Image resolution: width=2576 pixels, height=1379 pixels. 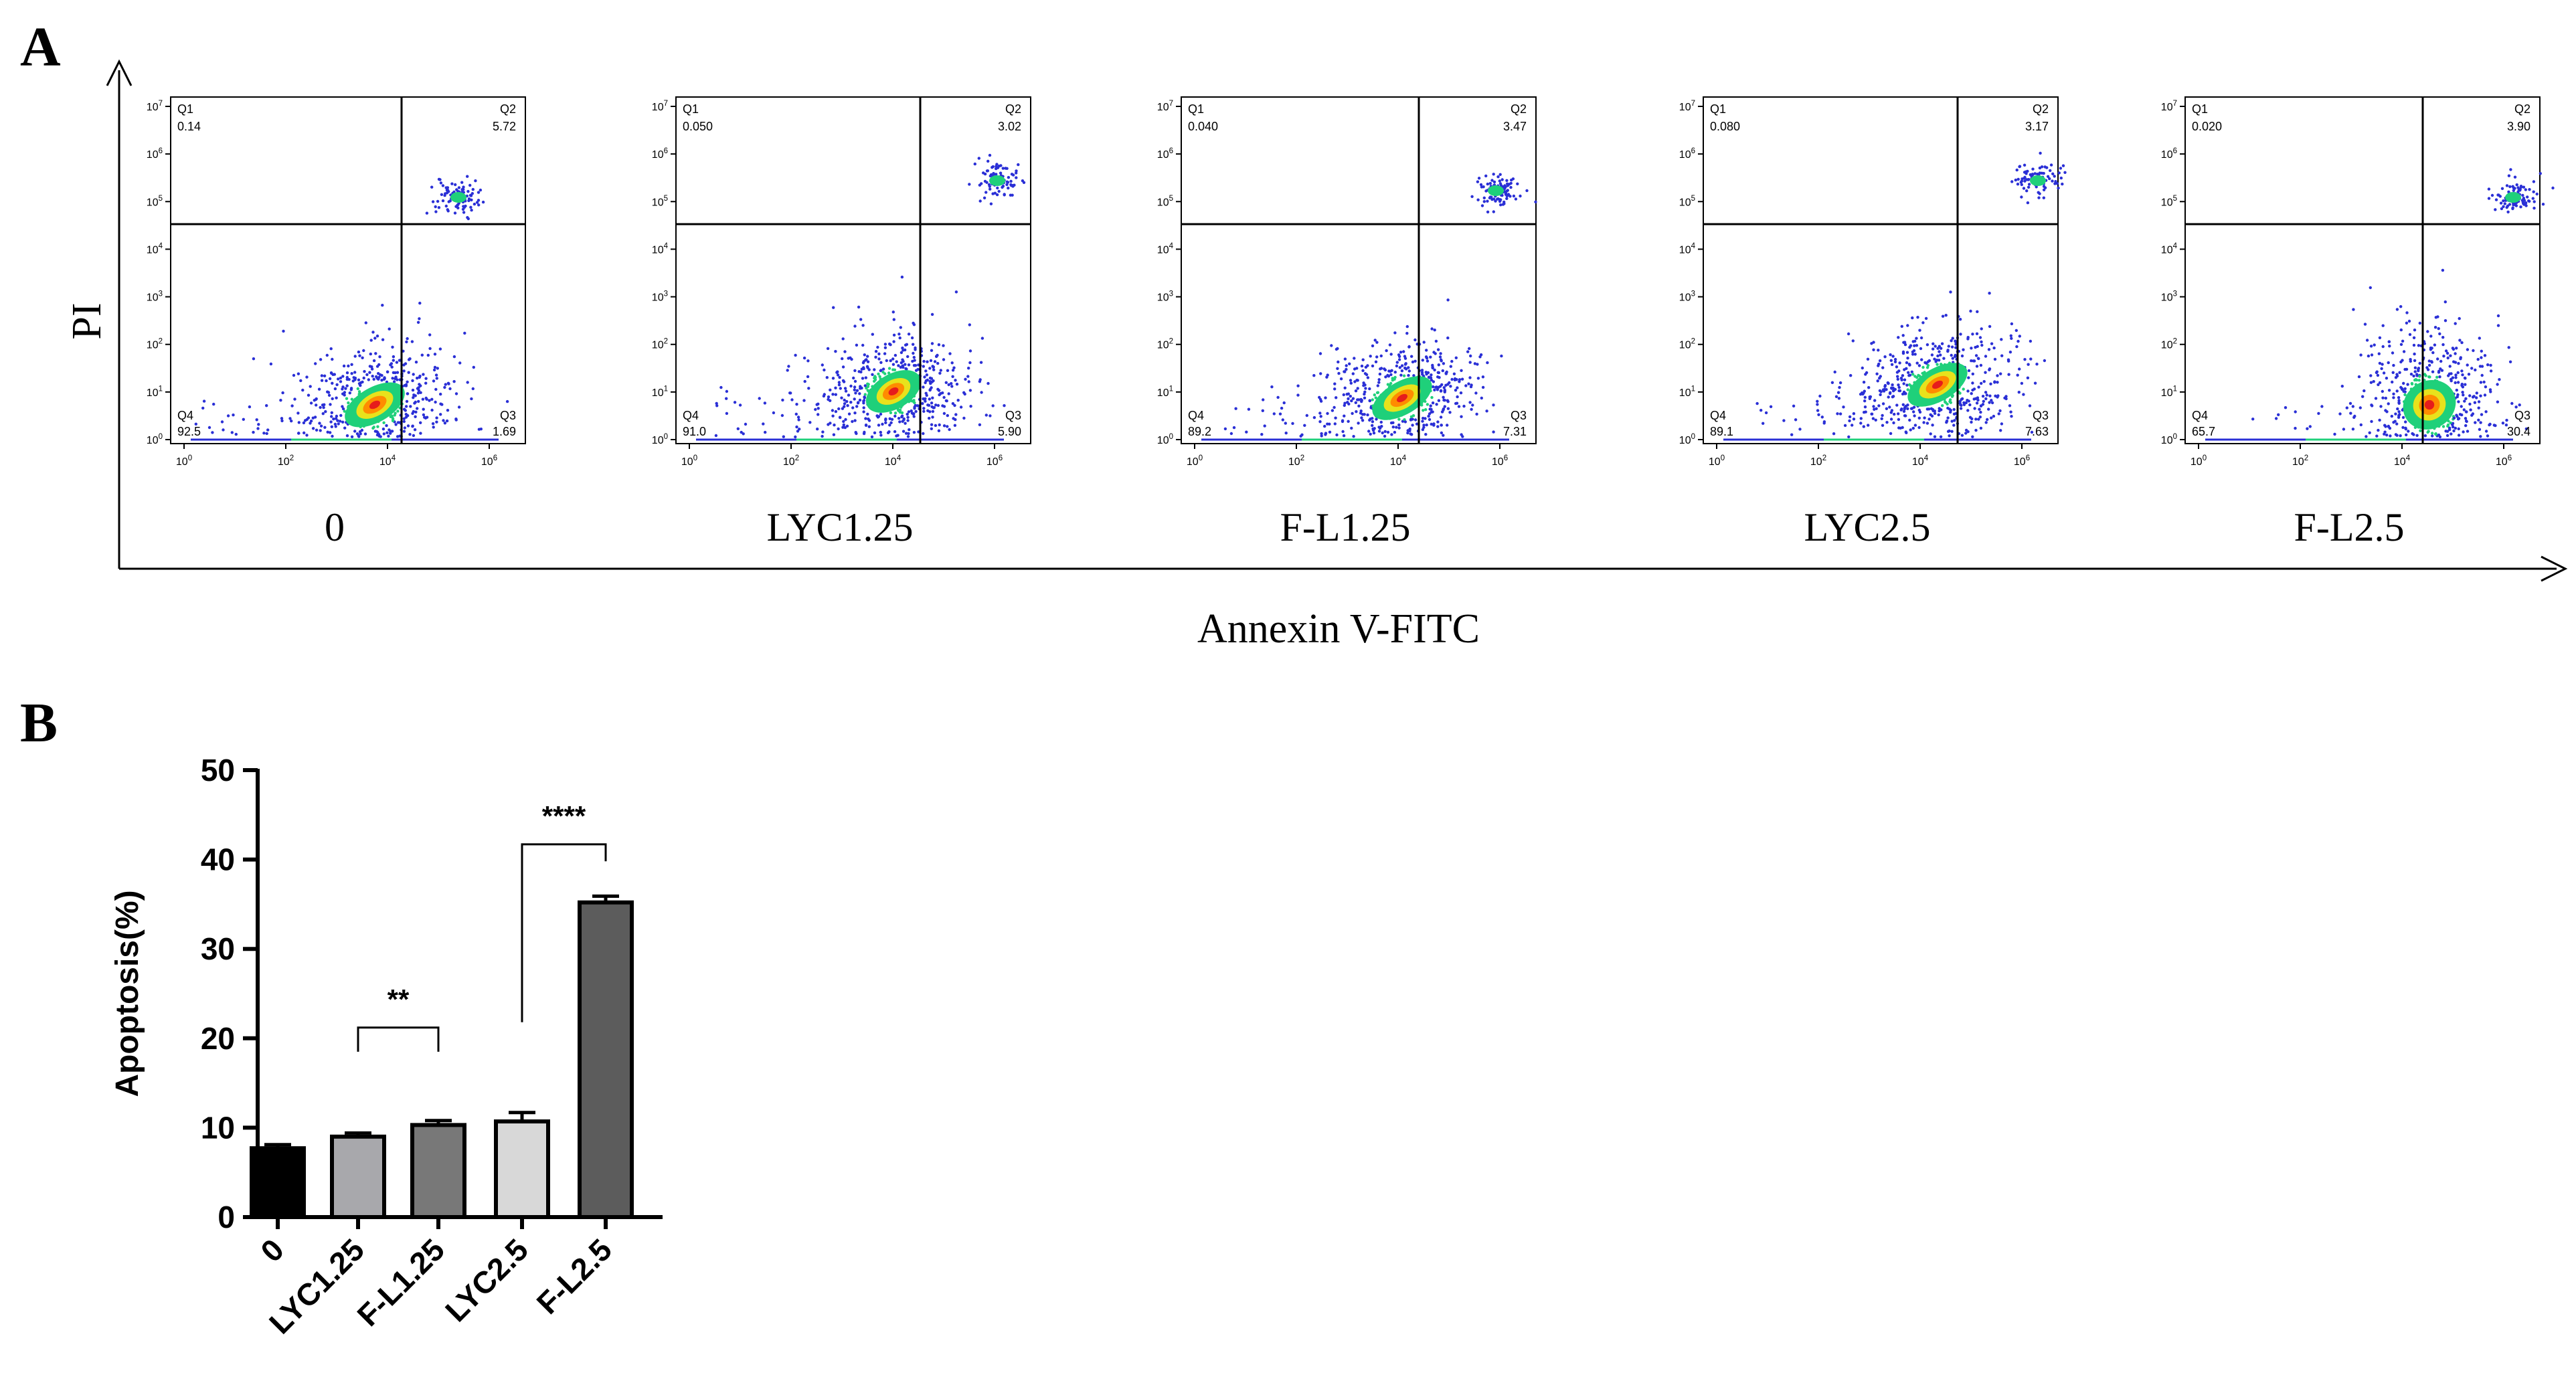 What do you see at coordinates (495, 458) in the screenshot?
I see `flow-x-tick-label-exp: 6` at bounding box center [495, 458].